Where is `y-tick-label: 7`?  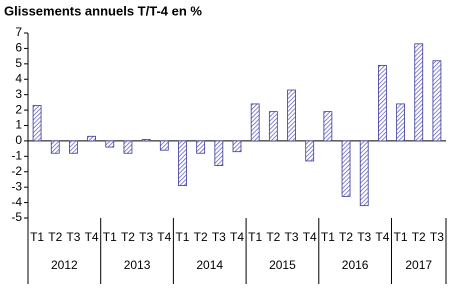 y-tick-label: 7 is located at coordinates (18, 32).